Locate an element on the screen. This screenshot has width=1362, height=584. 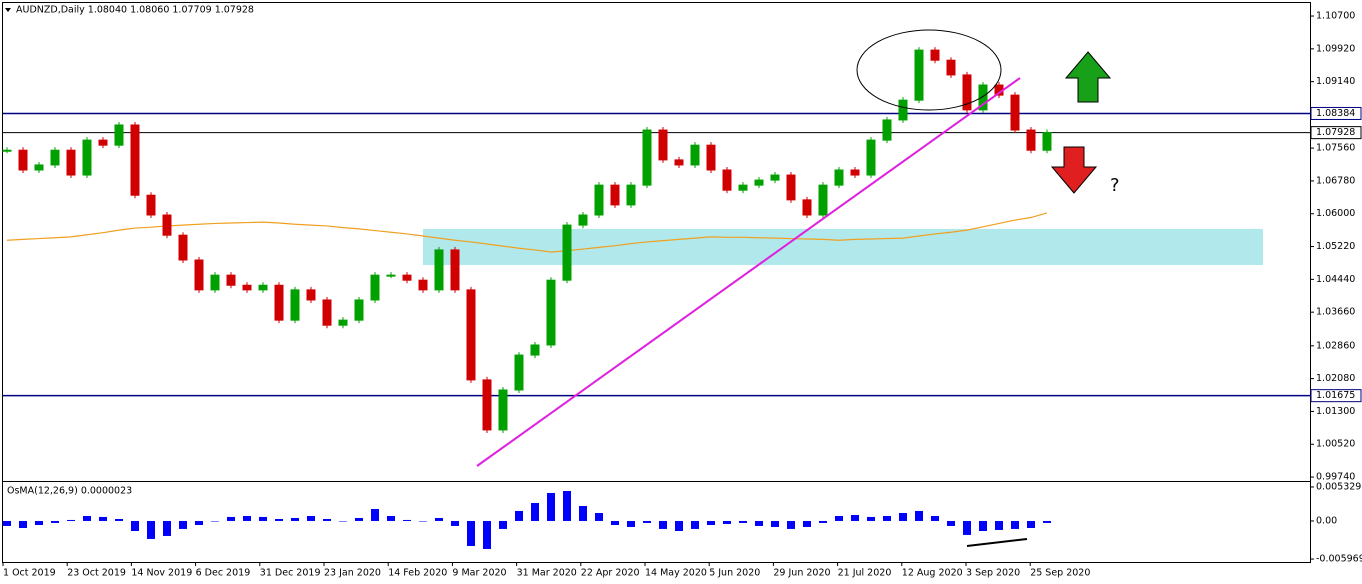
y-tick-label: 1.05220 is located at coordinates (1335, 246).